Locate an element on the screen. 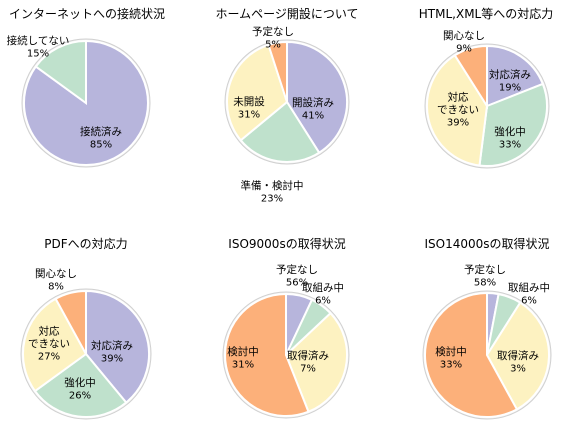 This screenshot has width=566, height=433. slice-percent-label: 23% is located at coordinates (272, 198).